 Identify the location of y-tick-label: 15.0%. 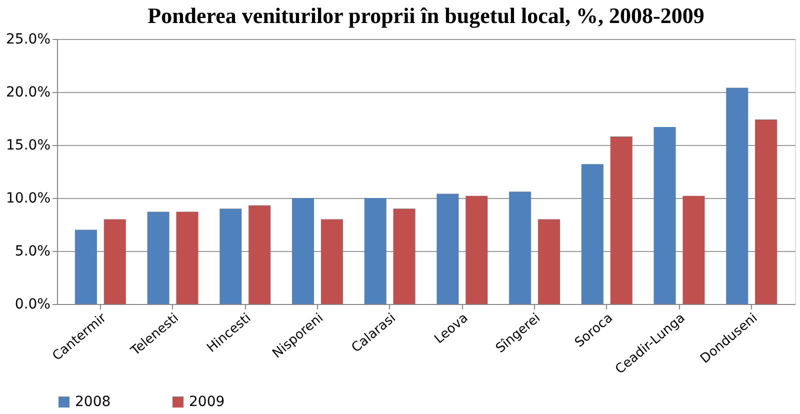
(28, 146).